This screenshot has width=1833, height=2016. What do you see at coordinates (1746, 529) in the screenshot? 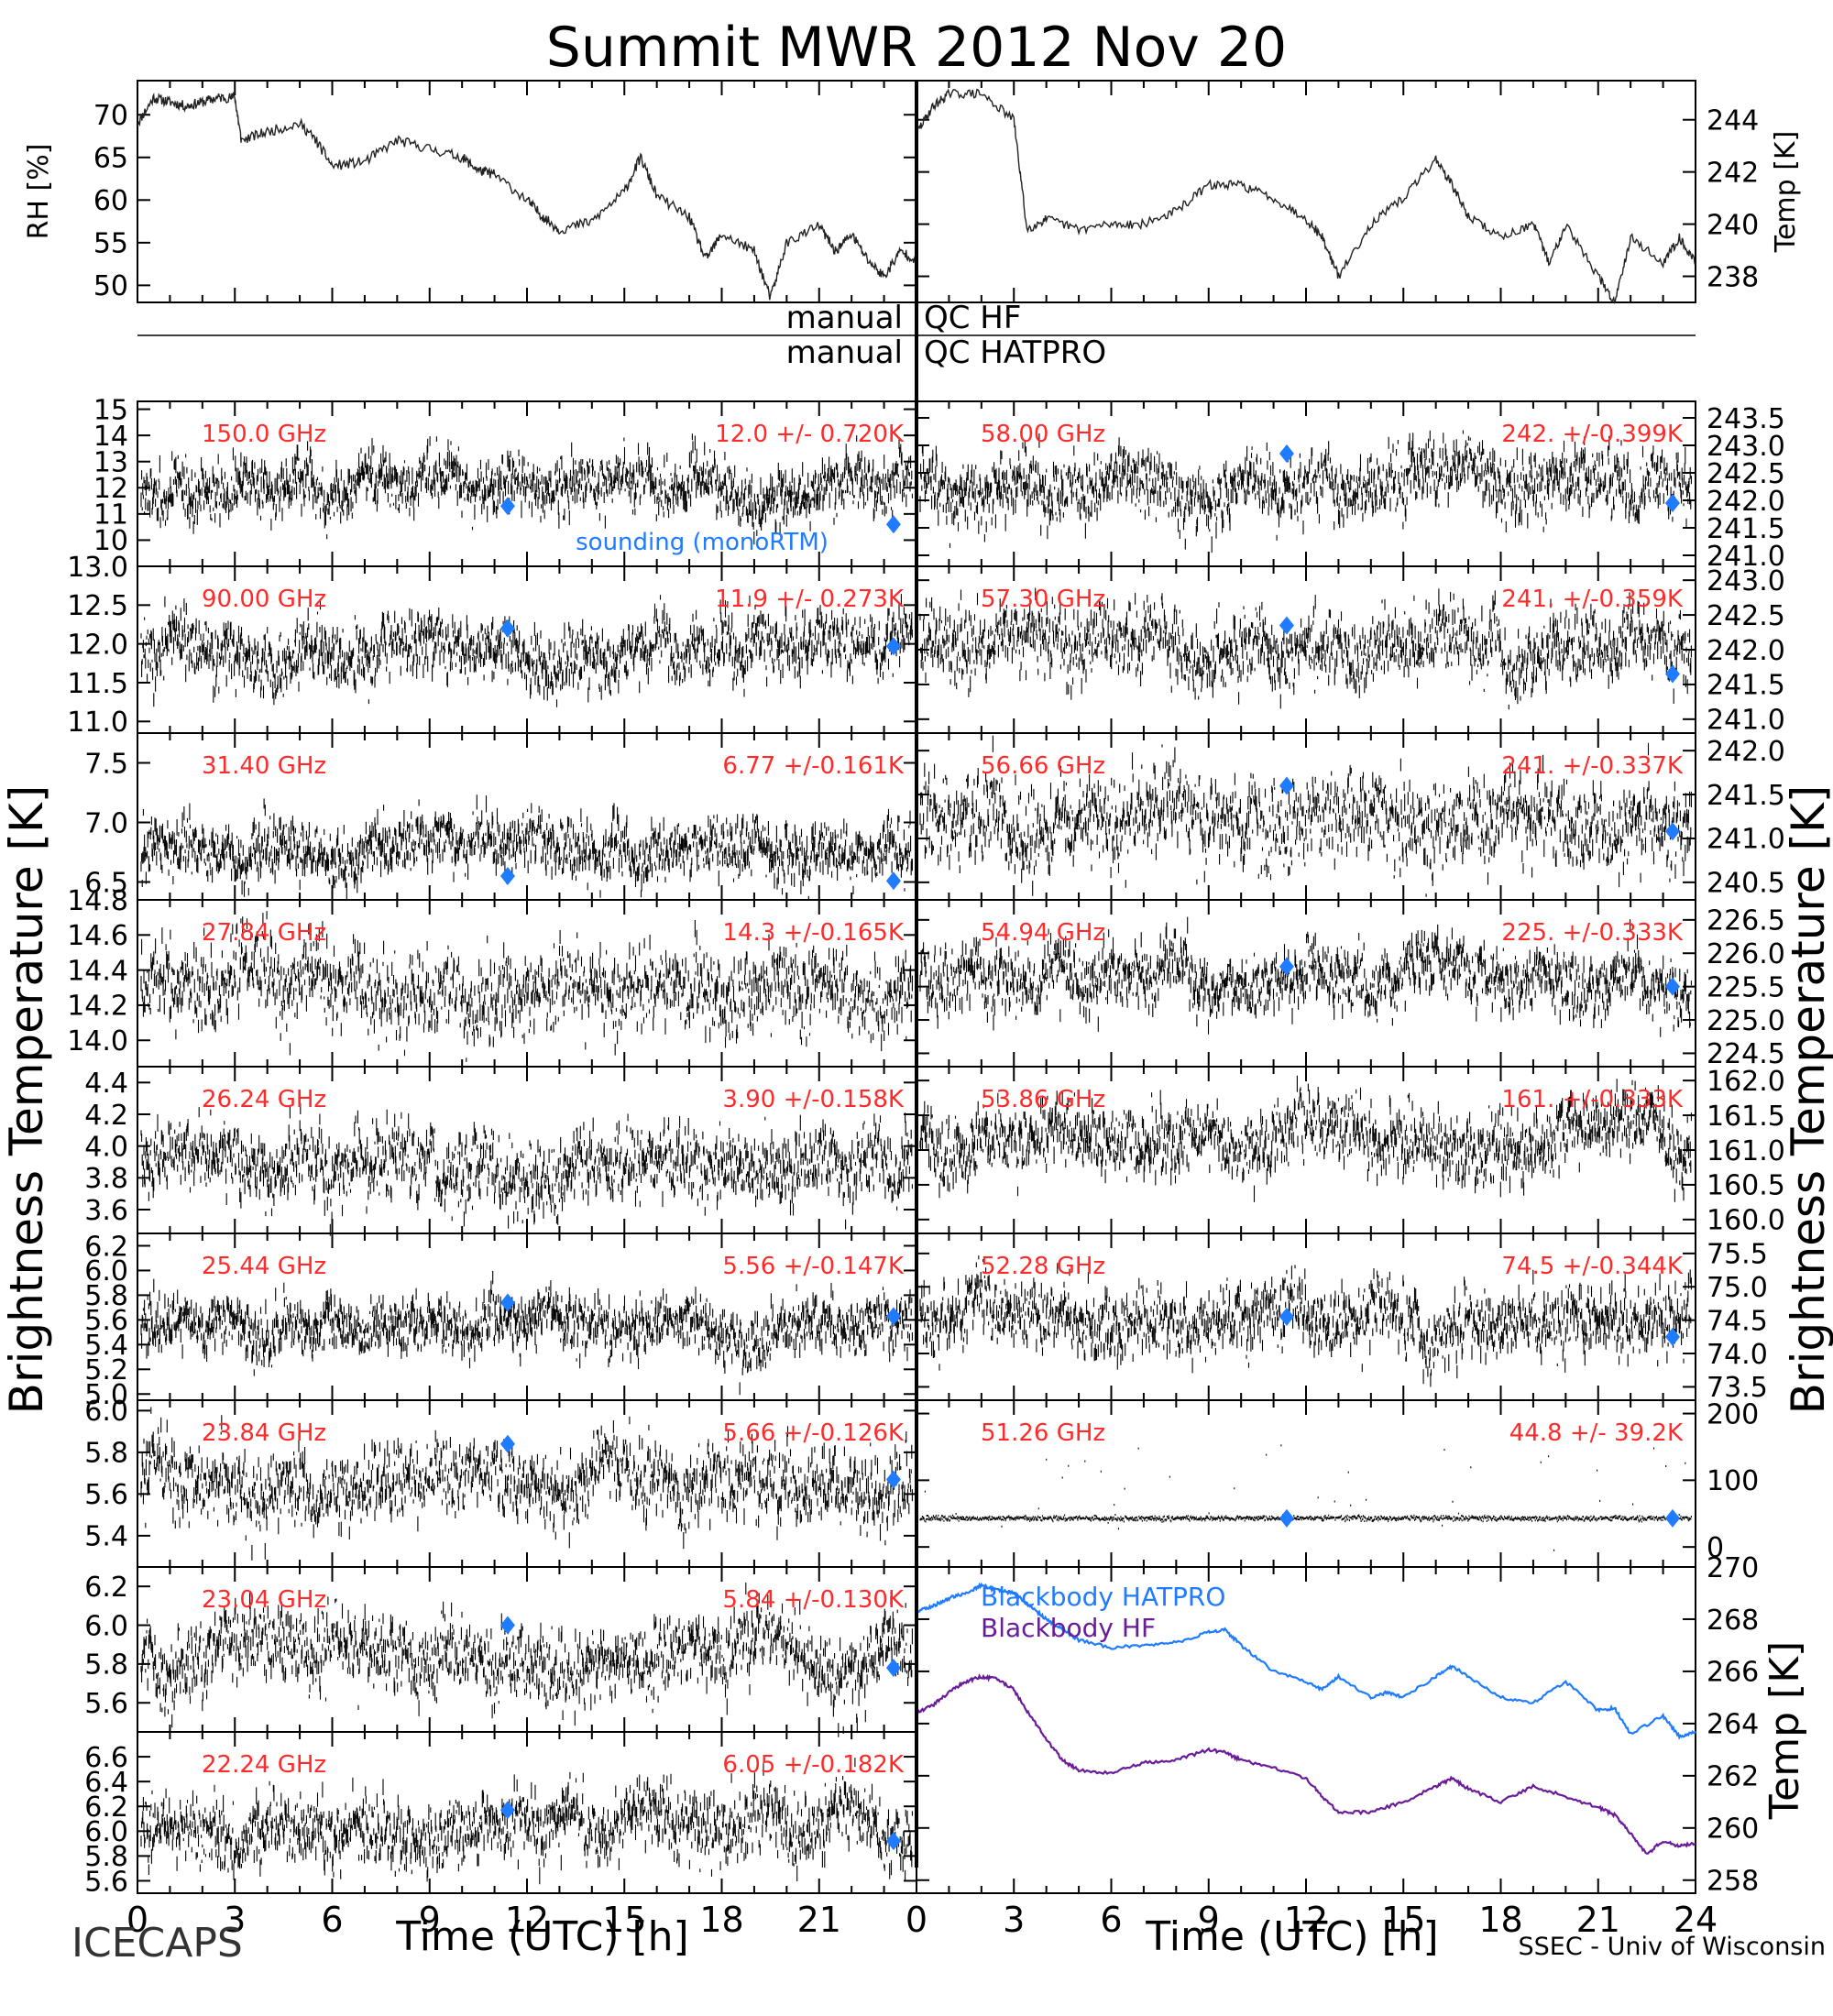
I see `panel-ch58_00-ytick-label: 241.5` at bounding box center [1746, 529].